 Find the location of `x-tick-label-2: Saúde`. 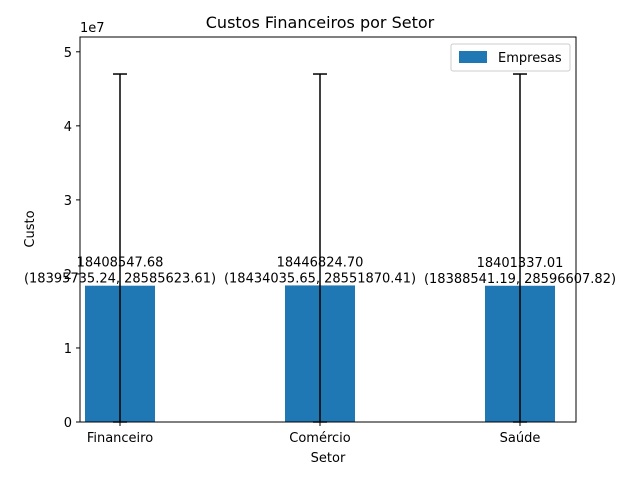

x-tick-label-2: Saúde is located at coordinates (520, 438).